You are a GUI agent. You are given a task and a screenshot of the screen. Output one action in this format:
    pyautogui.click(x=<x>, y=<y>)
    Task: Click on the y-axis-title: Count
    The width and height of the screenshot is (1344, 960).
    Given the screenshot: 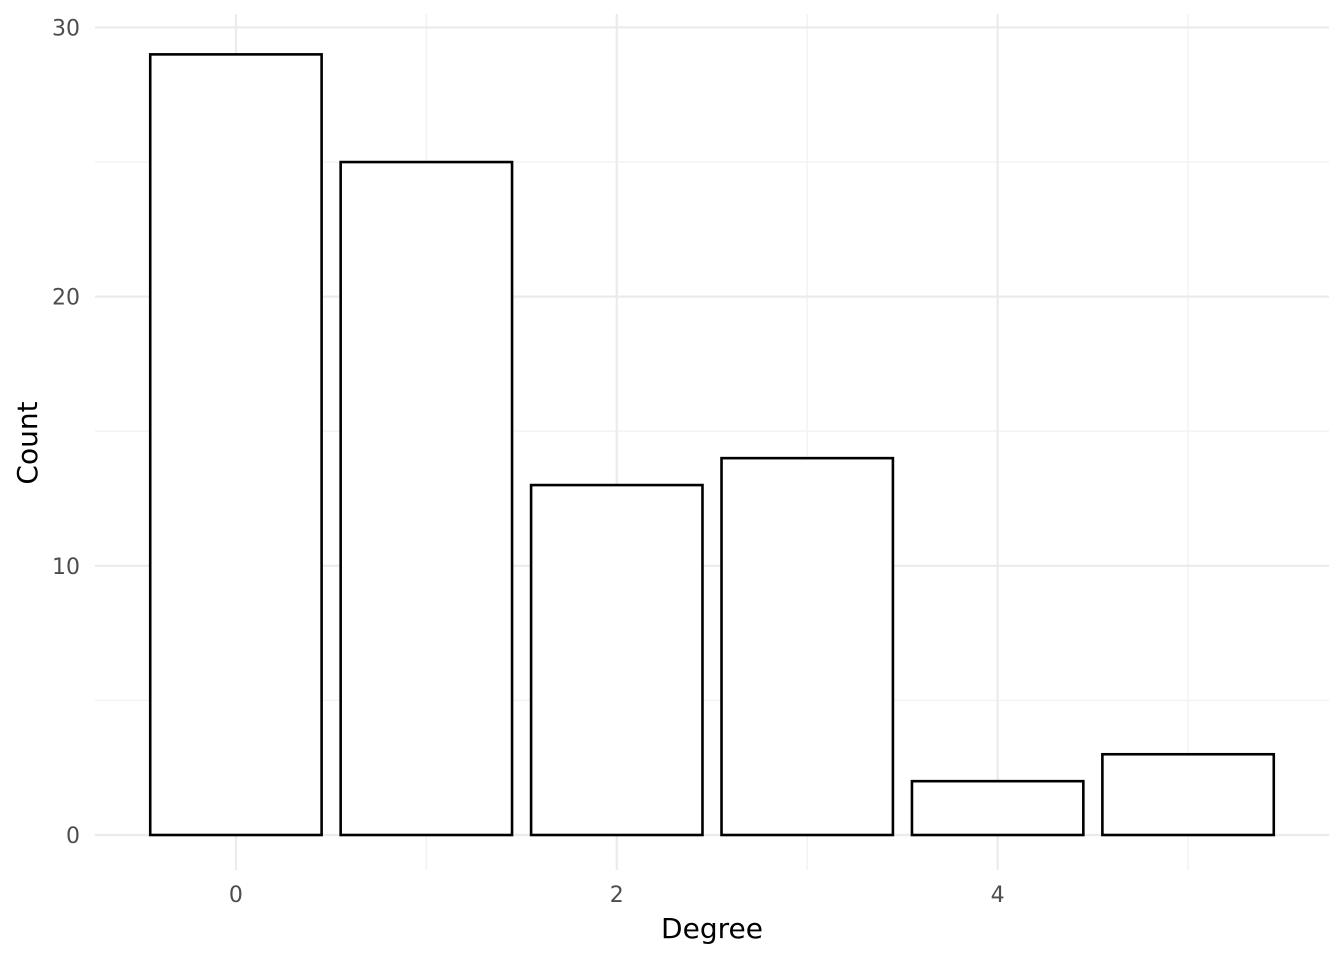 What is the action you would take?
    pyautogui.click(x=27, y=442)
    